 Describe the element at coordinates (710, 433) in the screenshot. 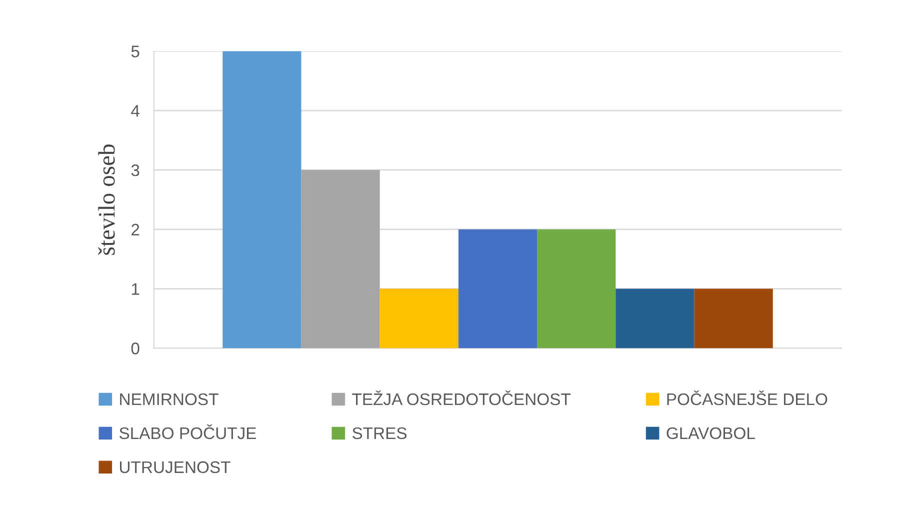

I see `legend-label: GLAVOBOL` at that location.